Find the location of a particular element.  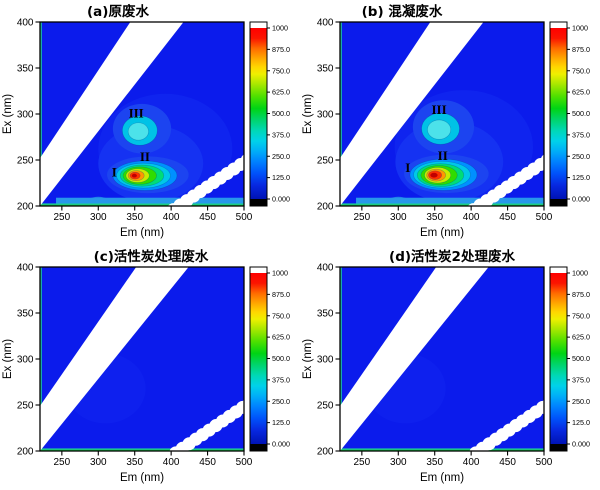

panel-b-title: (b) 混凝废水 is located at coordinates (402, 11).